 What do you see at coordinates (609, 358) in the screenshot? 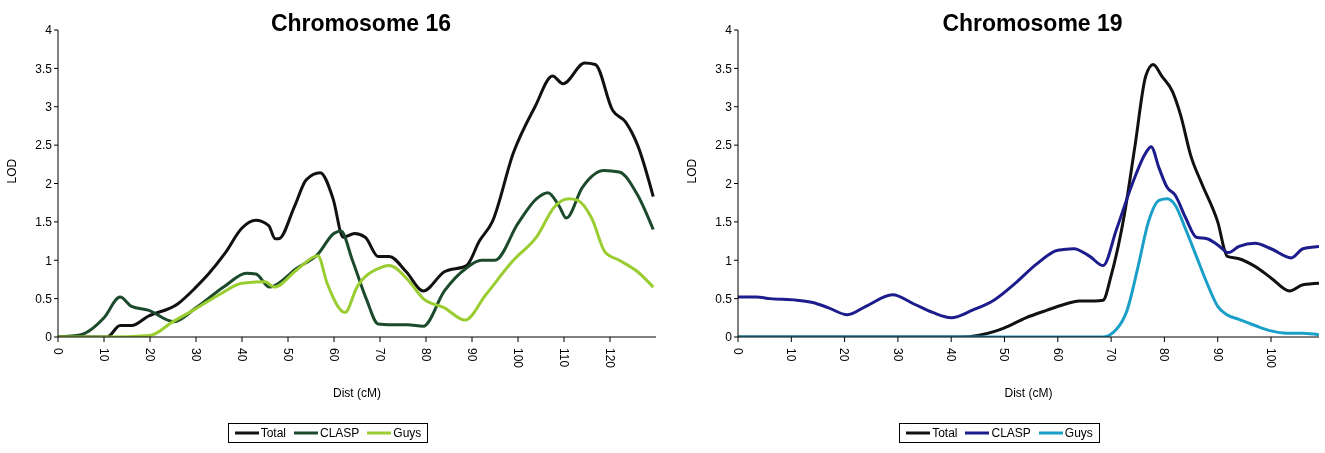
I see `x-tick-label: 120` at bounding box center [609, 358].